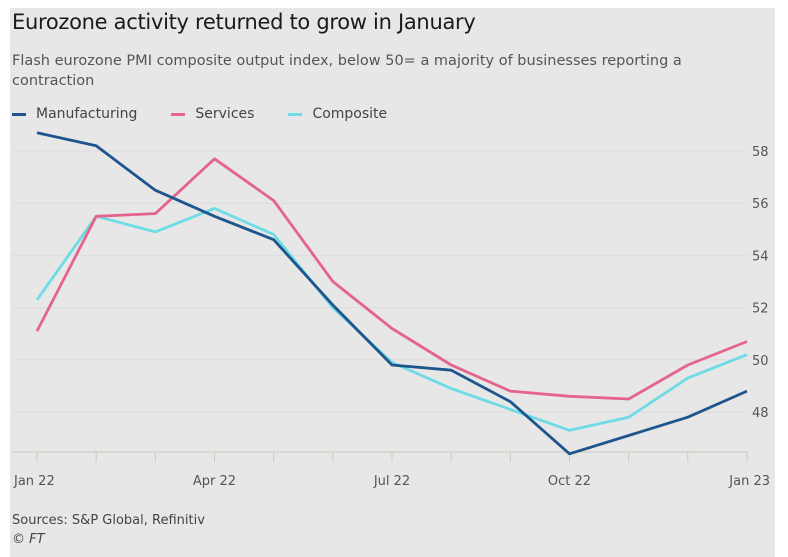 This screenshot has width=788, height=557. What do you see at coordinates (569, 481) in the screenshot?
I see `x-tick-label: Oct 22` at bounding box center [569, 481].